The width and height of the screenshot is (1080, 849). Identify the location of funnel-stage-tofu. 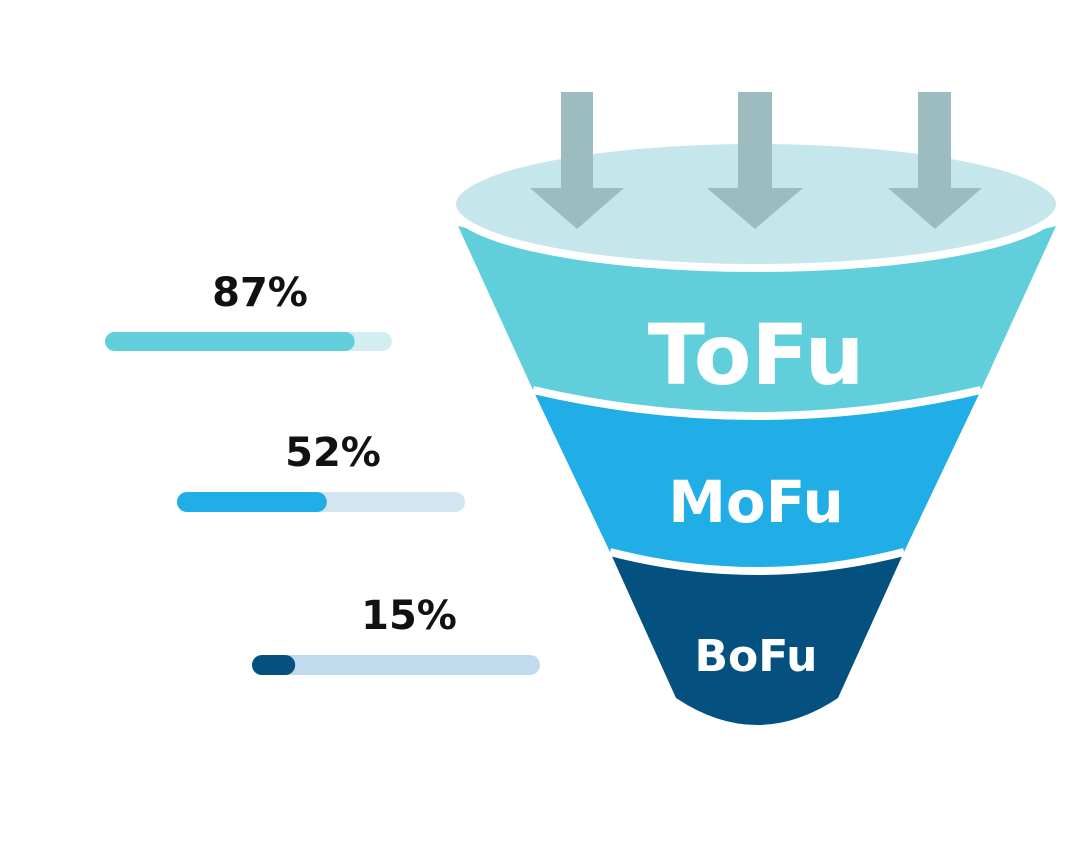
(757, 321).